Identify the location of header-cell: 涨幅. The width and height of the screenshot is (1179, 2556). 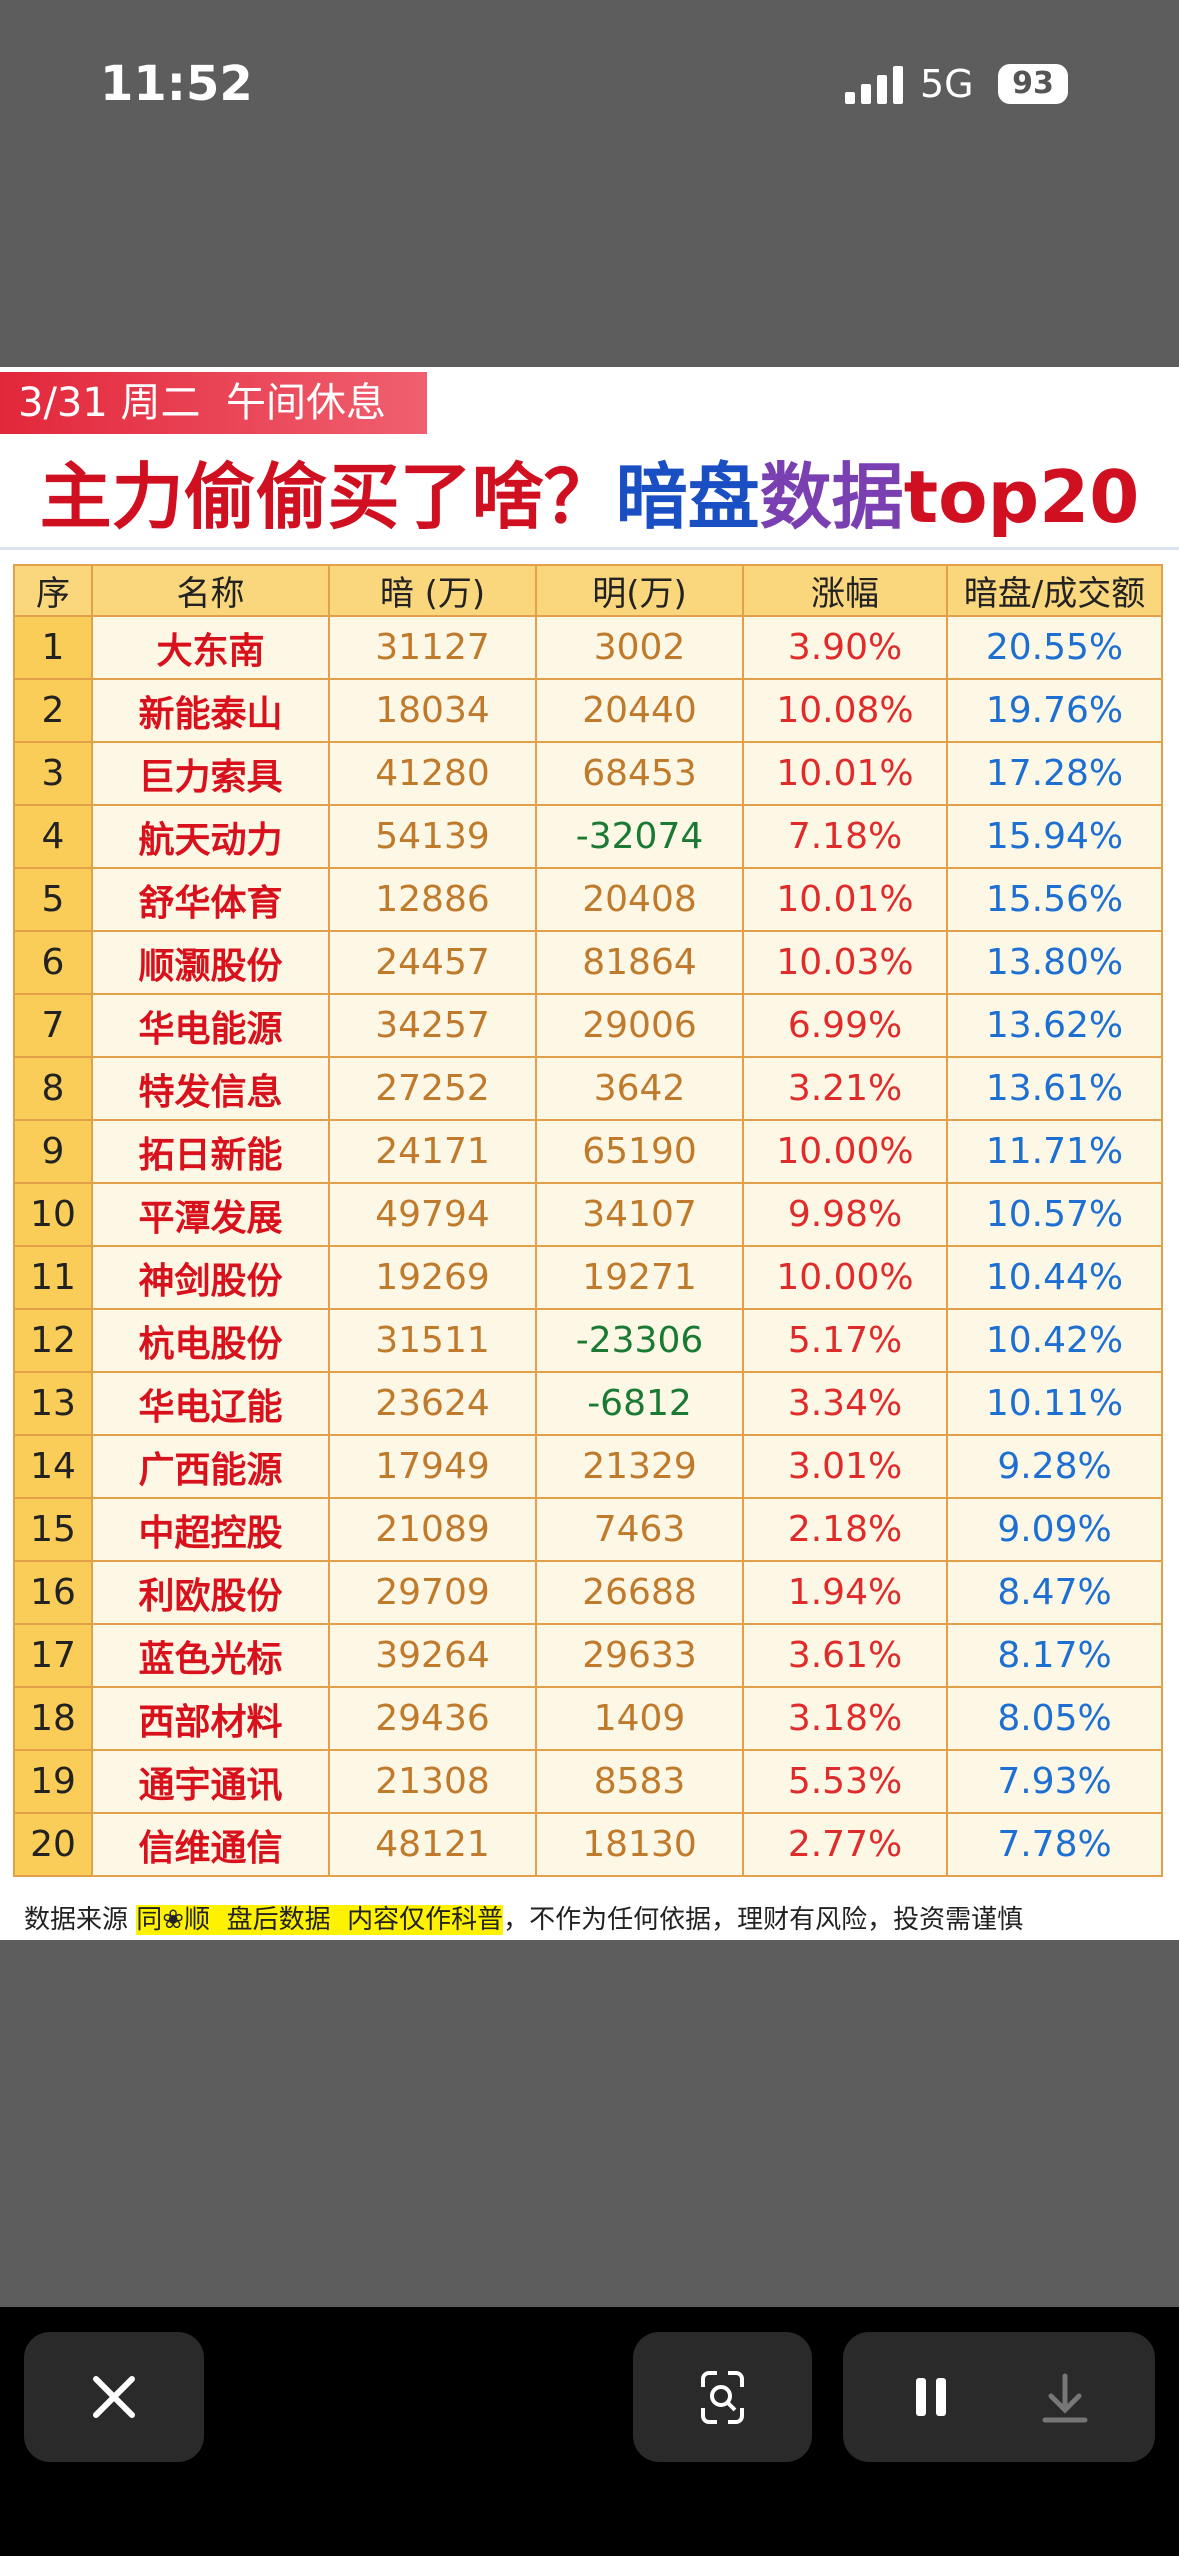
(845, 590).